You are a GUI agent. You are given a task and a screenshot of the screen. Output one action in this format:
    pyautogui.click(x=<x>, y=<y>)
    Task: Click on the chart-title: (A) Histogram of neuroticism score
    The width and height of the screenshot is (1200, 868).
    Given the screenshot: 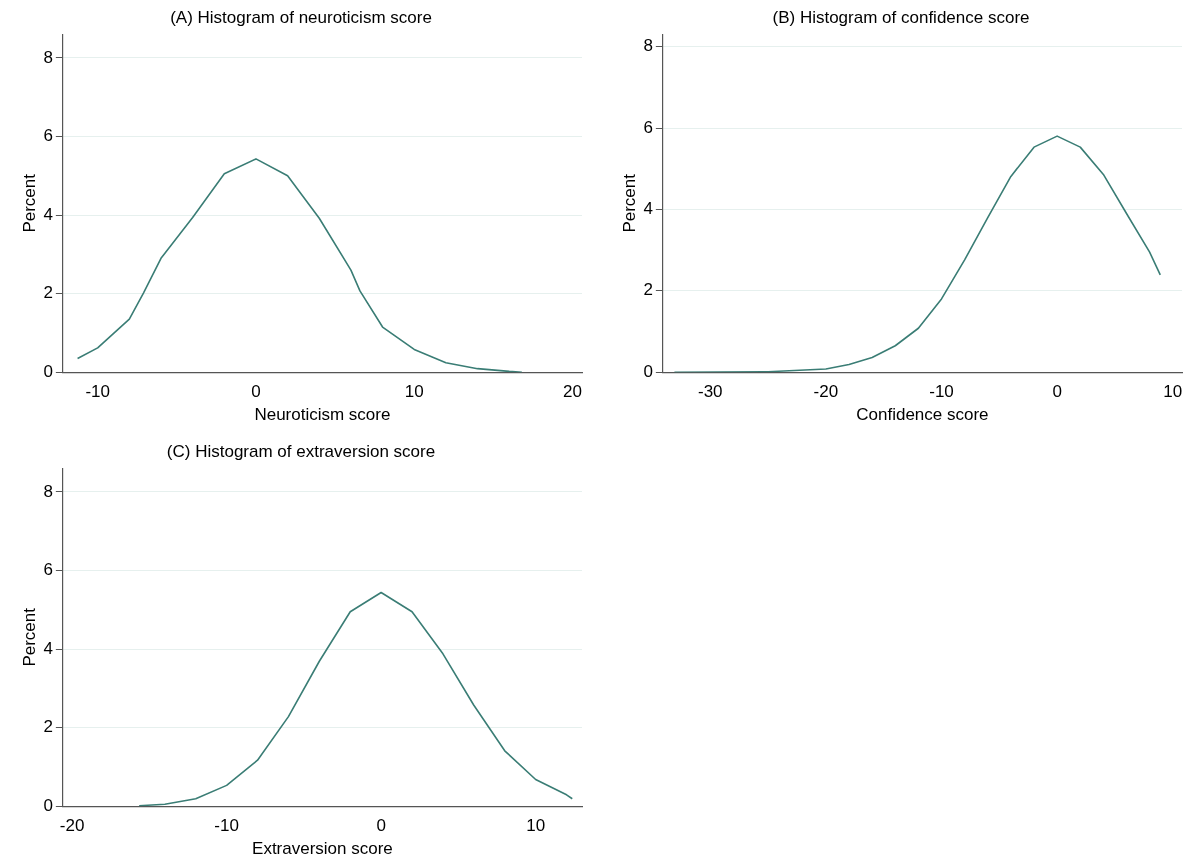 What is the action you would take?
    pyautogui.click(x=301, y=17)
    